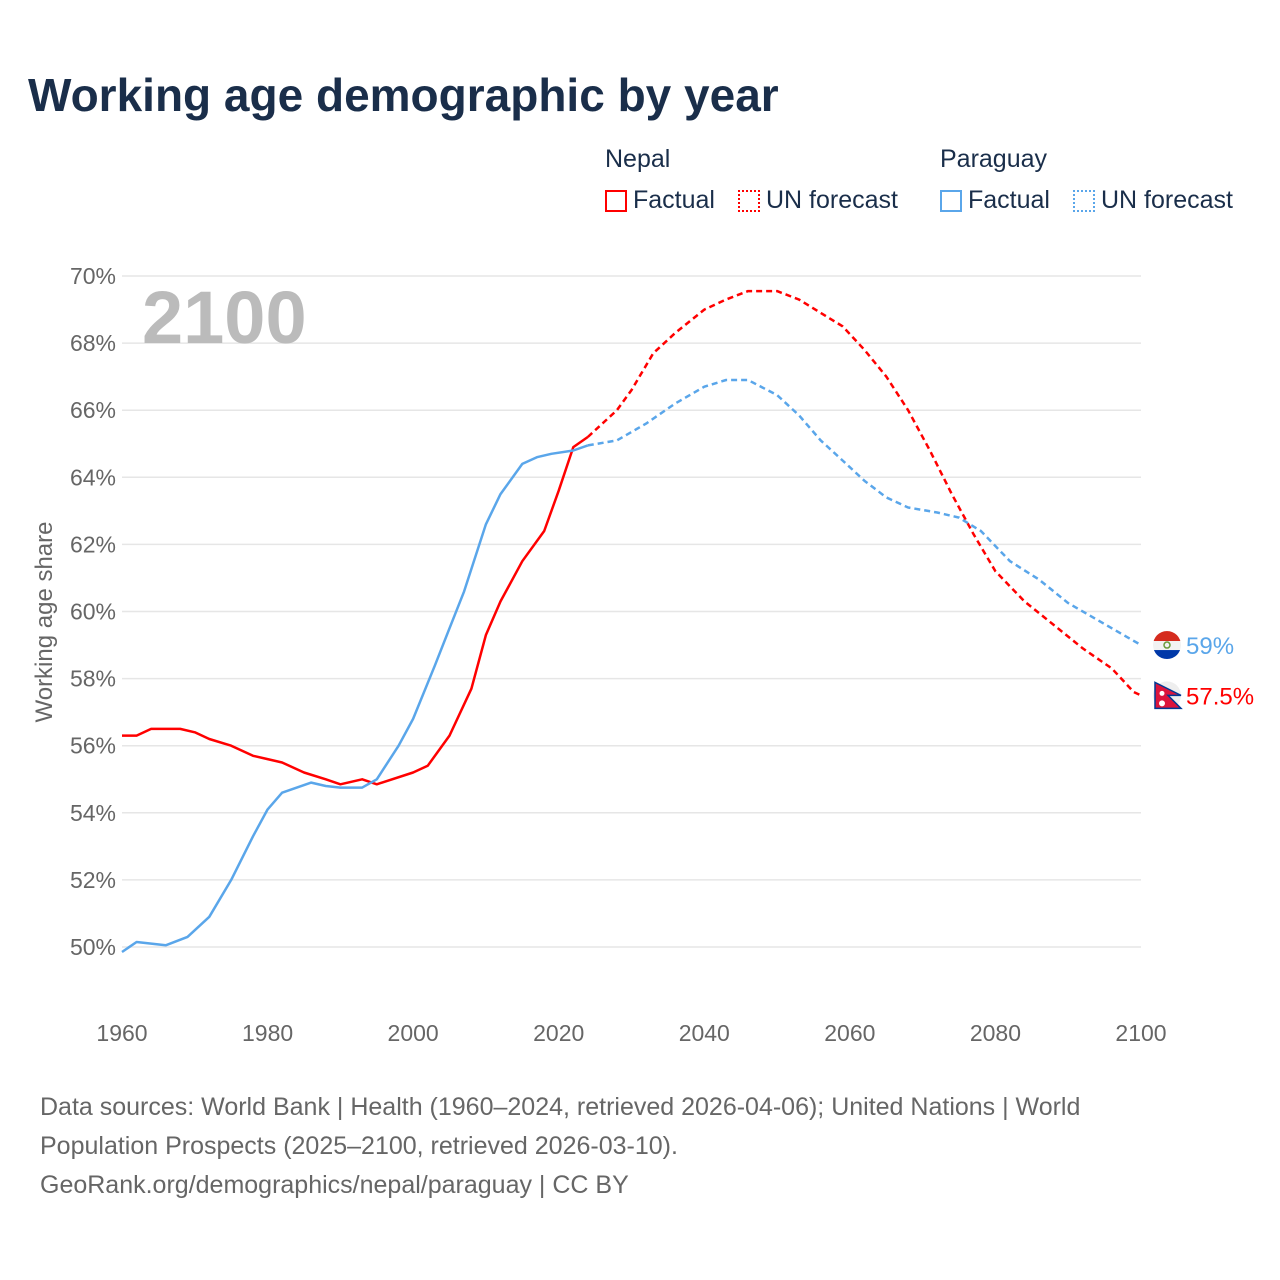 This screenshot has height=1280, width=1280. I want to click on y-axis-label: Working age share, so click(44, 622).